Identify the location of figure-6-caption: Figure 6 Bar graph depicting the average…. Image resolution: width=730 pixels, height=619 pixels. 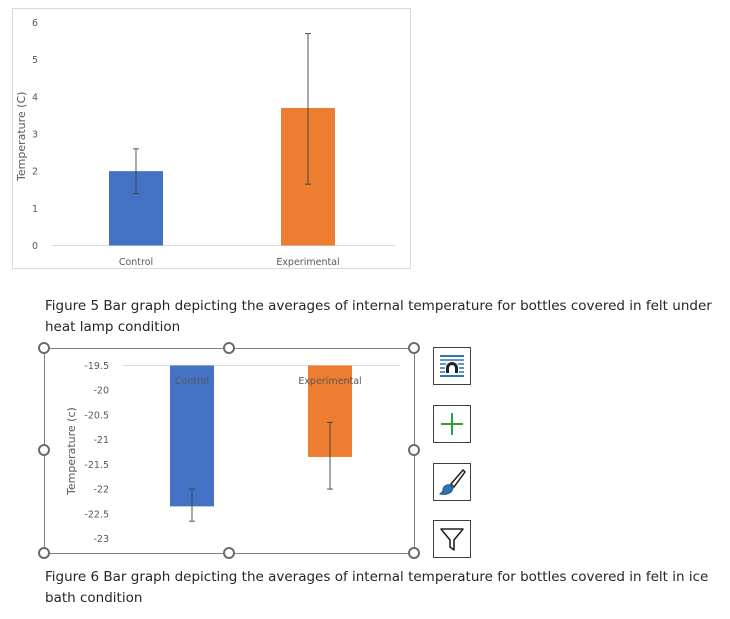
(377, 587).